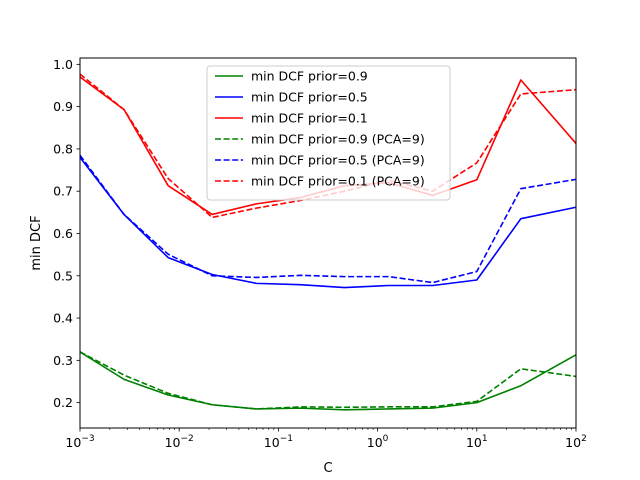  Describe the element at coordinates (63, 233) in the screenshot. I see `y-tick-label: 0.6` at that location.